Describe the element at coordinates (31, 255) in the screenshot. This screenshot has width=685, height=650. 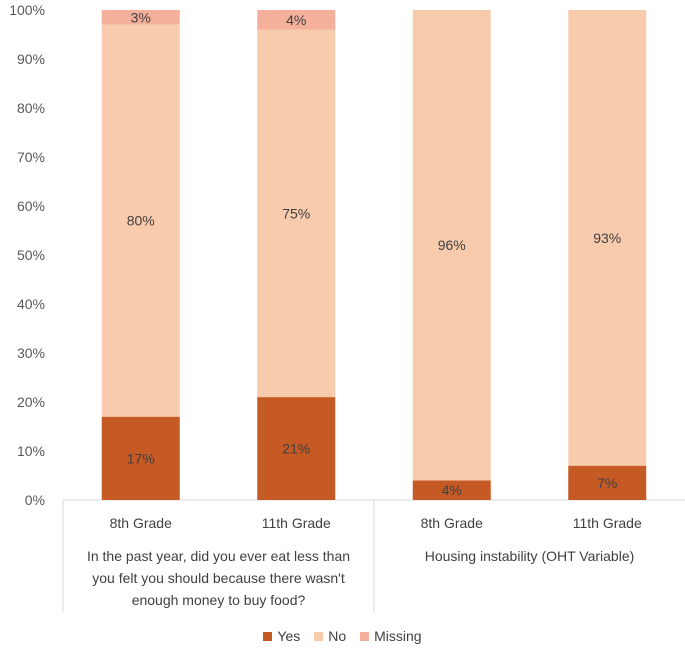
I see `y-tick-label: 50%` at that location.